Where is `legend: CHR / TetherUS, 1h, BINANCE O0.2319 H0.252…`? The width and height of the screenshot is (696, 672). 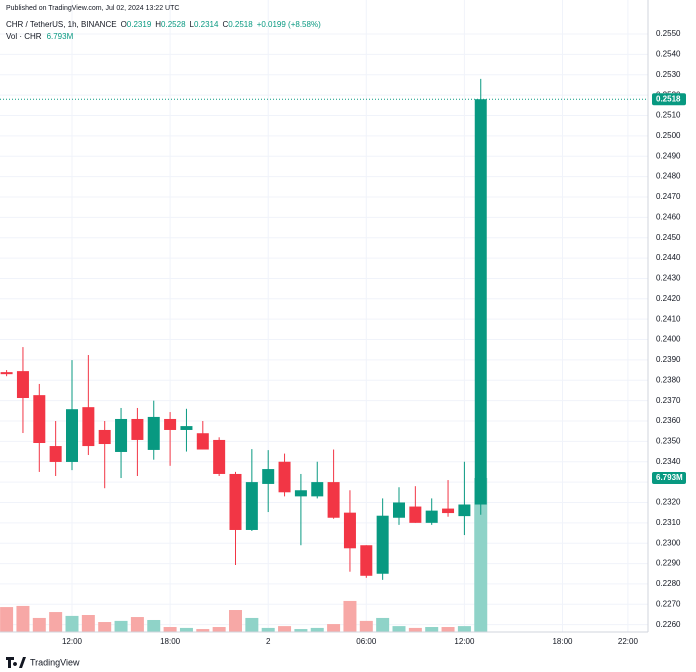 legend: CHR / TetherUS, 1h, BINANCE O0.2319 H0.252… is located at coordinates (163, 24).